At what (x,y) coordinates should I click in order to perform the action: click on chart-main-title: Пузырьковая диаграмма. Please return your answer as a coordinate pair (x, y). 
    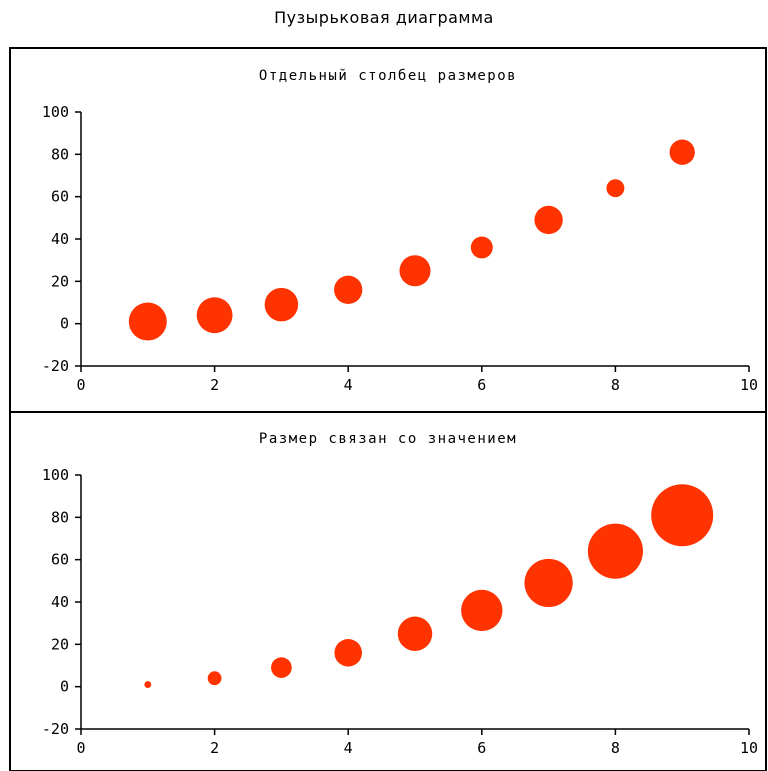
    Looking at the image, I should click on (384, 17).